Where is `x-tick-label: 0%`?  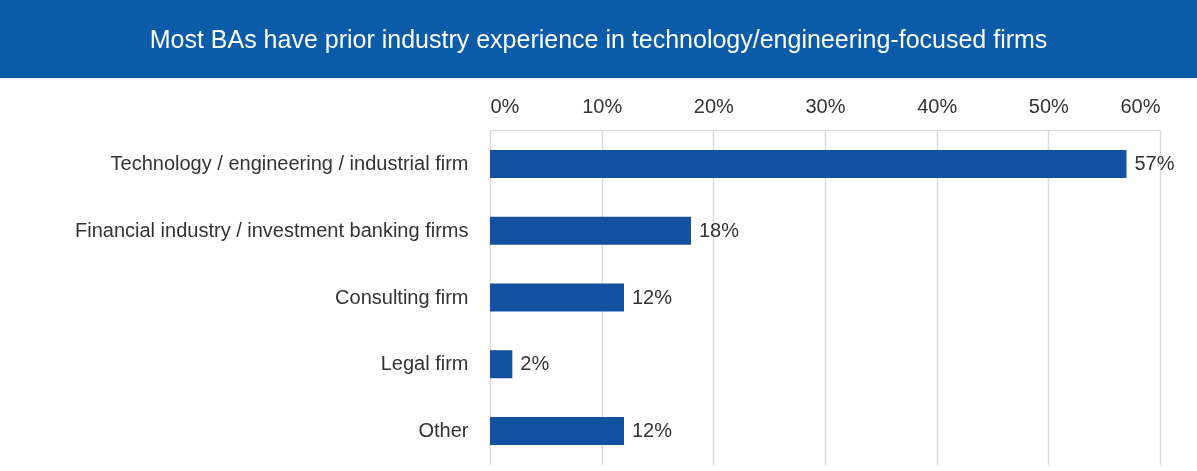 x-tick-label: 0% is located at coordinates (505, 105).